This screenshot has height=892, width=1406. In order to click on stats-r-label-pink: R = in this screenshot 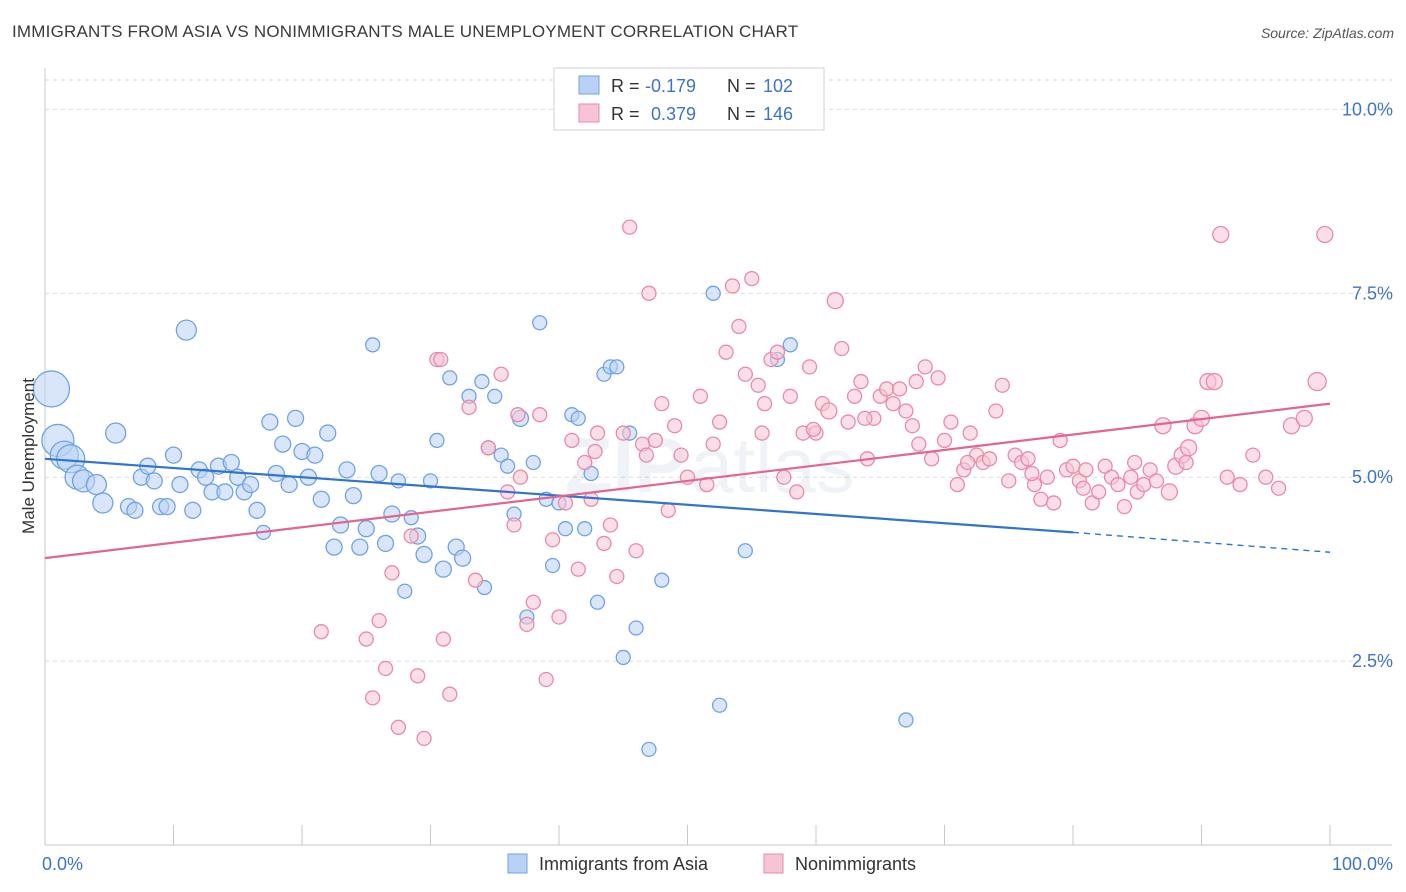, I will do `click(625, 114)`.